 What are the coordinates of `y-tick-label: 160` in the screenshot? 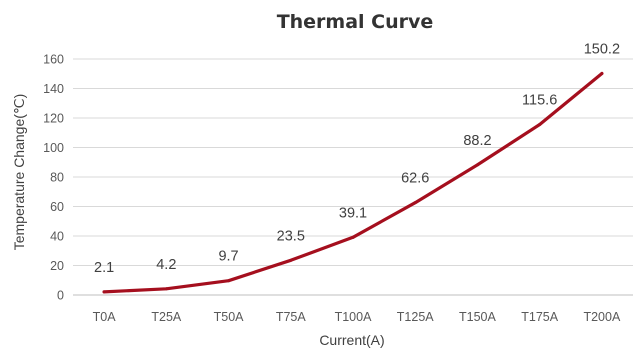 It's located at (53, 60).